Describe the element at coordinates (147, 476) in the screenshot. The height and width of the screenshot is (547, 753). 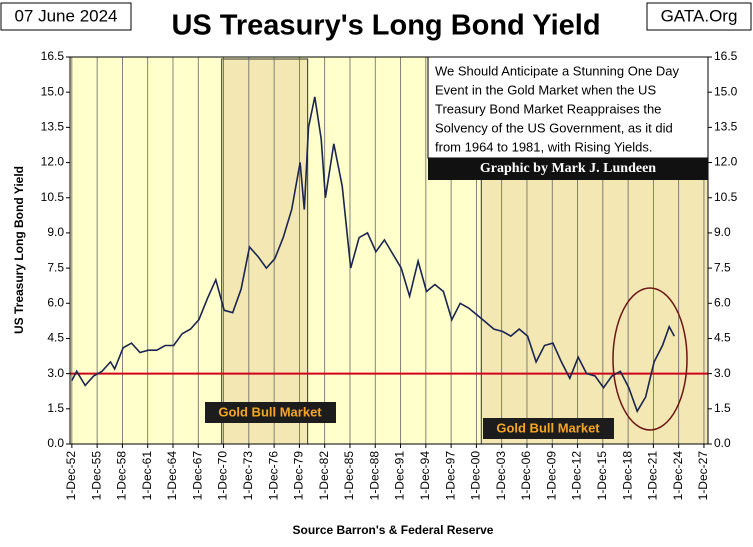
I see `x-tick-label: 1-Dec-61` at that location.